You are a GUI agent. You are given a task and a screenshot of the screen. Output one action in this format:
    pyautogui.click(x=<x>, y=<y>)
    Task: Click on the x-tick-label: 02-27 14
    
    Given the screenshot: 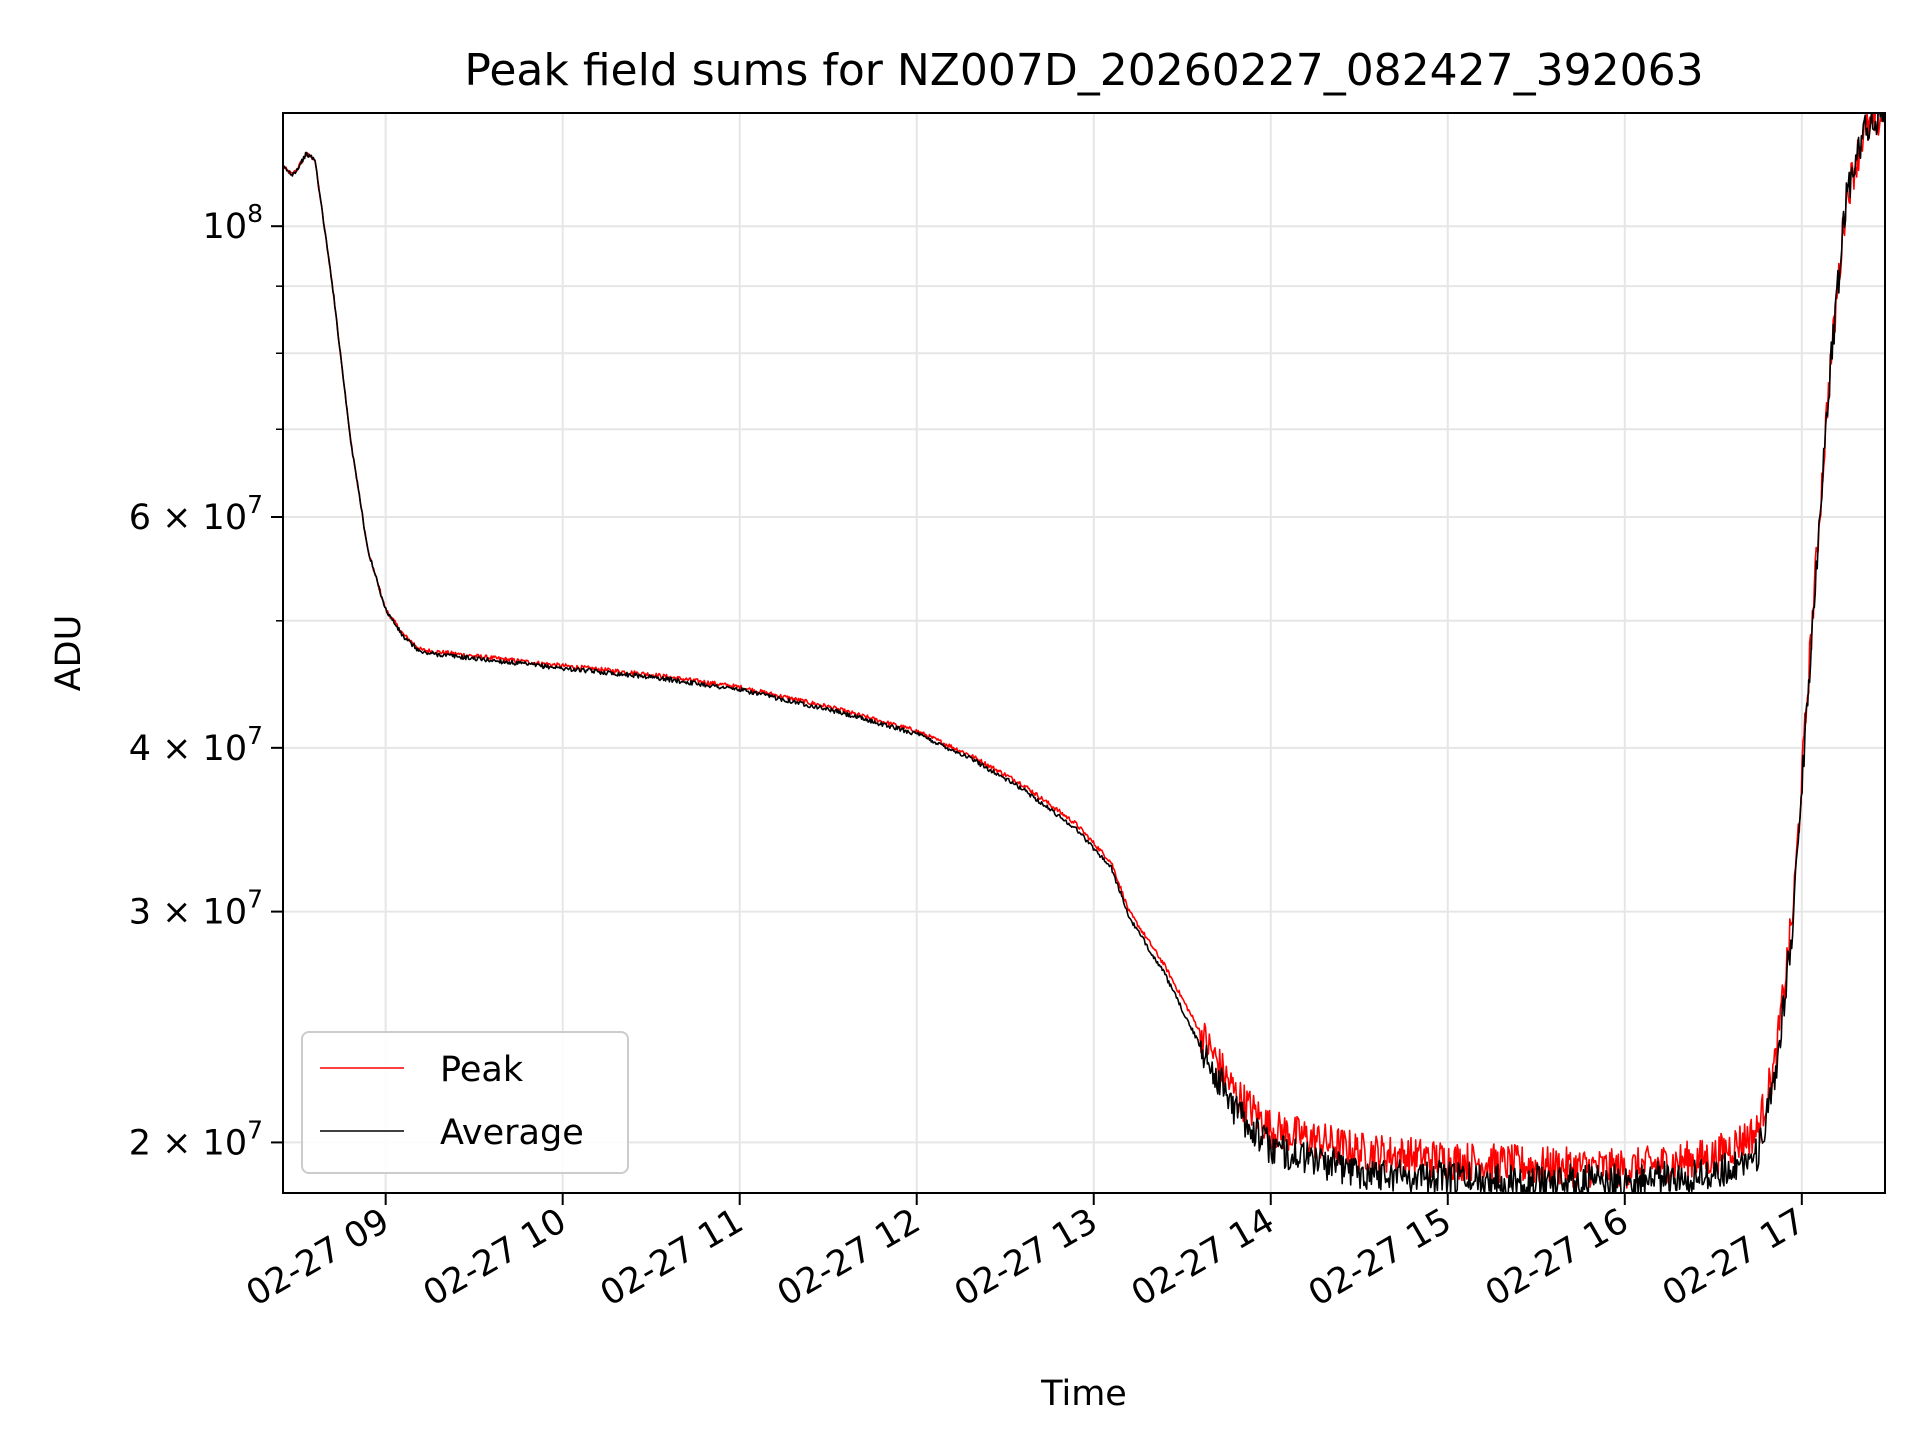 What is the action you would take?
    pyautogui.click(x=1203, y=1257)
    